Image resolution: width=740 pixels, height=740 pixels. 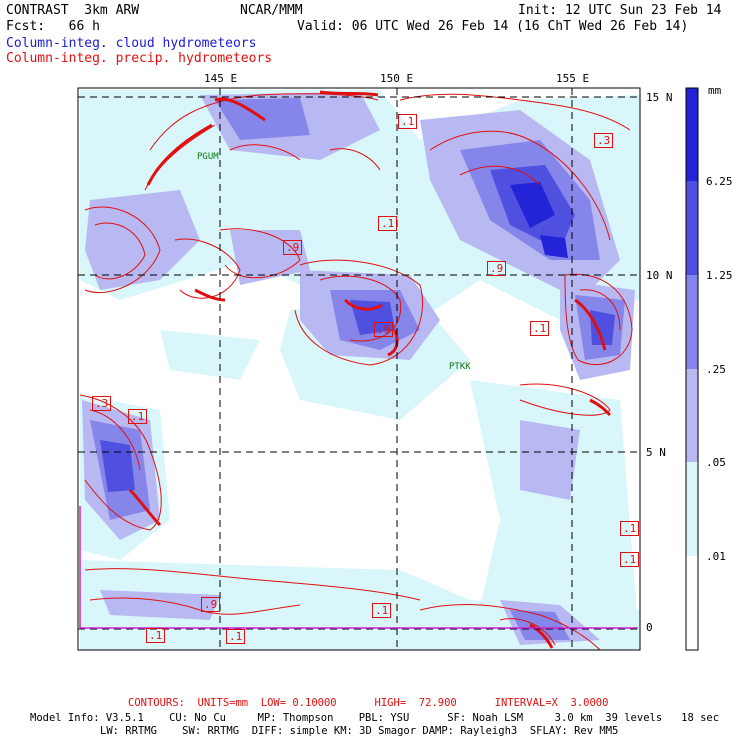 What do you see at coordinates (656, 452) in the screenshot?
I see `lat-label-5n: 5 N` at bounding box center [656, 452].